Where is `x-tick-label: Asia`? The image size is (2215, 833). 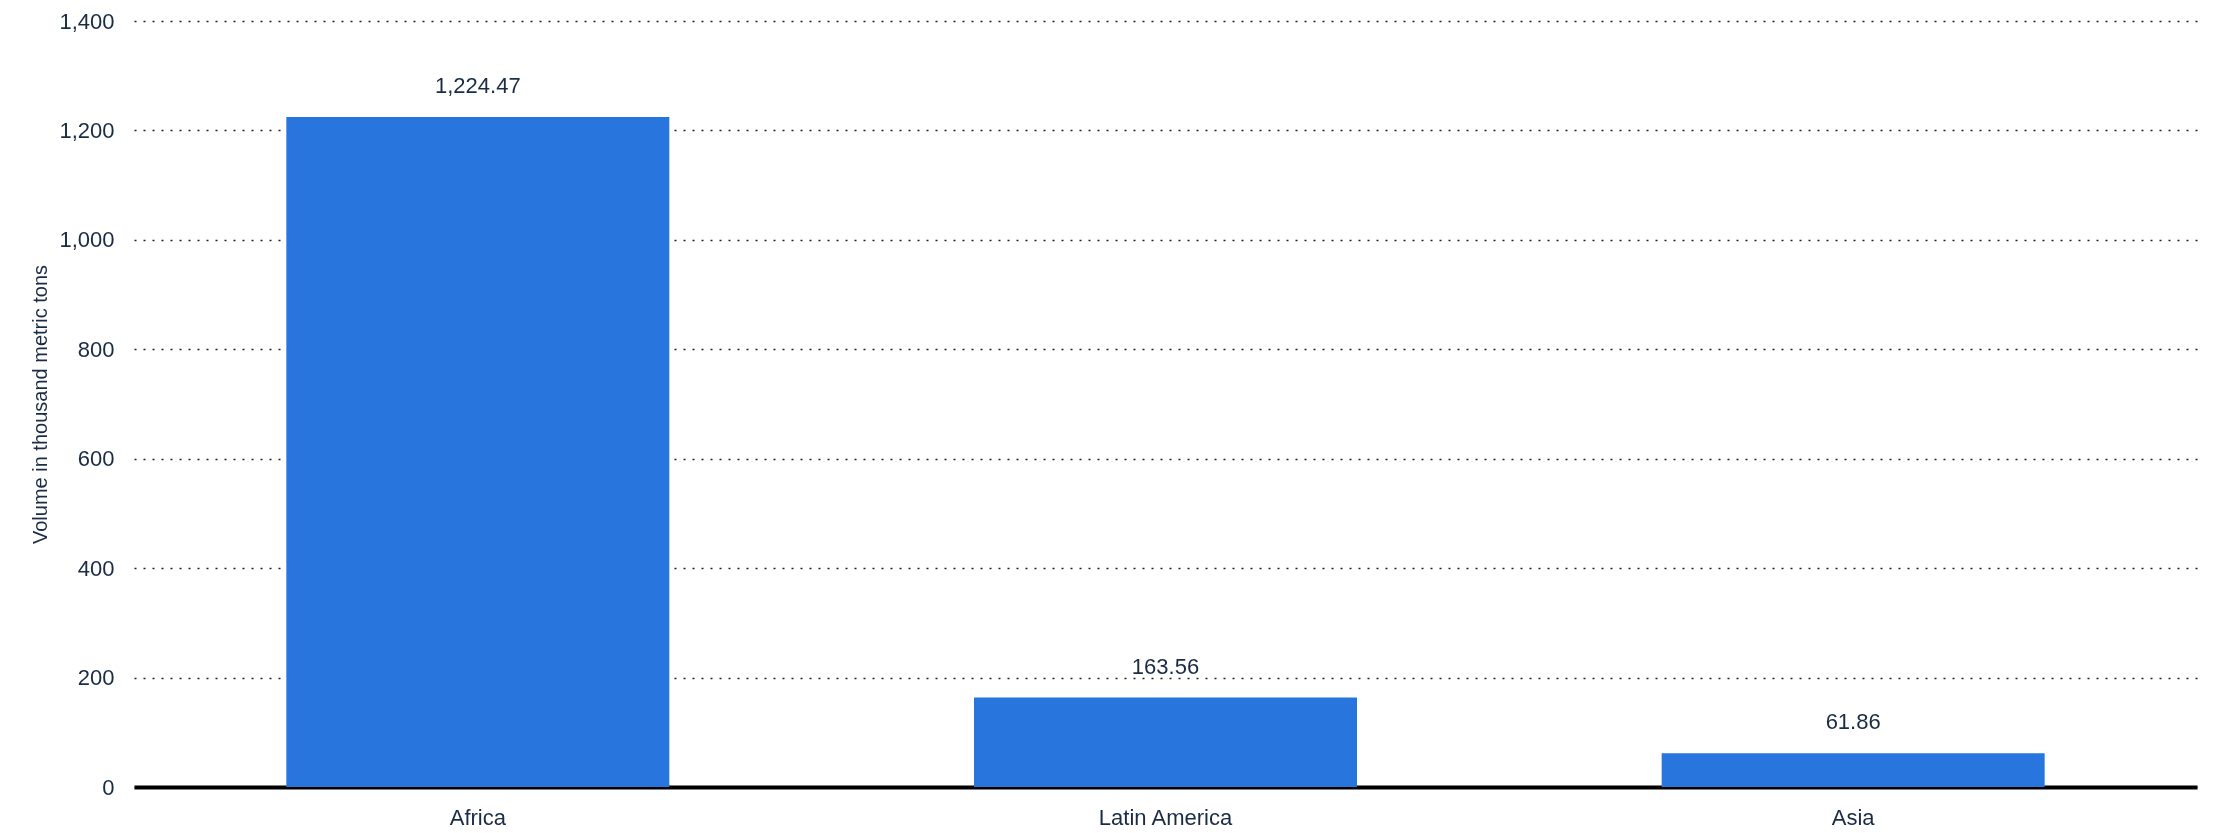 x-tick-label: Asia is located at coordinates (1853, 817).